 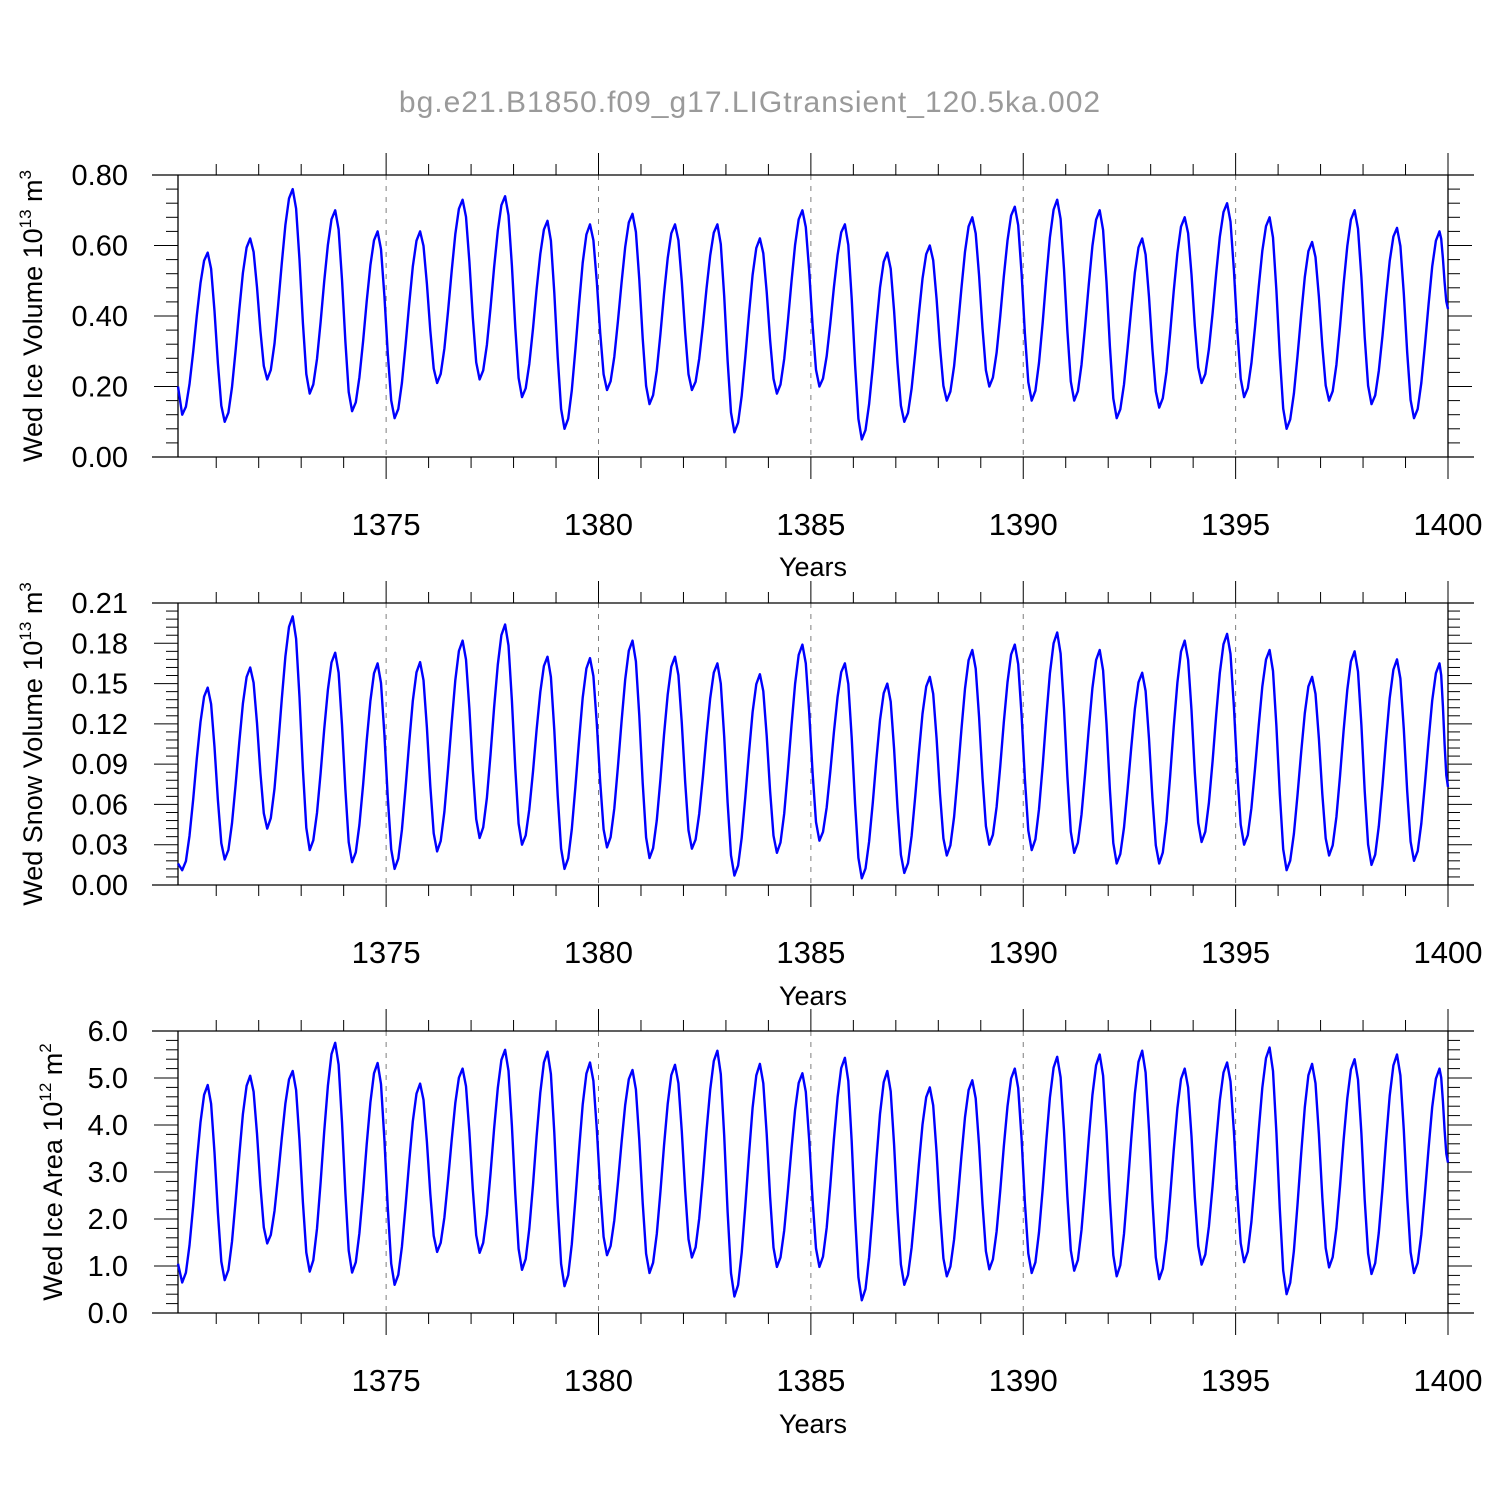 I want to click on y-tick-label: 0.80, so click(x=100, y=176).